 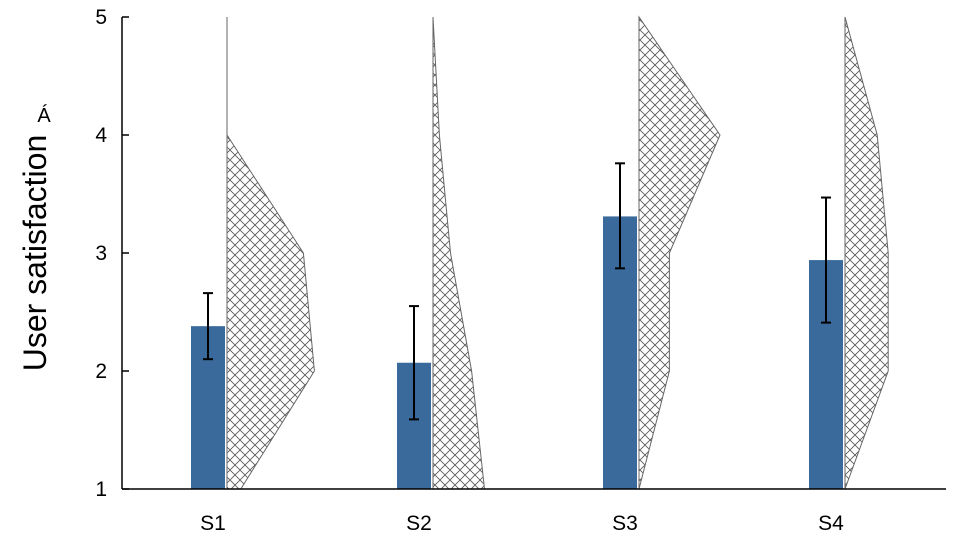 I want to click on y-tick-label: 5, so click(x=101, y=17).